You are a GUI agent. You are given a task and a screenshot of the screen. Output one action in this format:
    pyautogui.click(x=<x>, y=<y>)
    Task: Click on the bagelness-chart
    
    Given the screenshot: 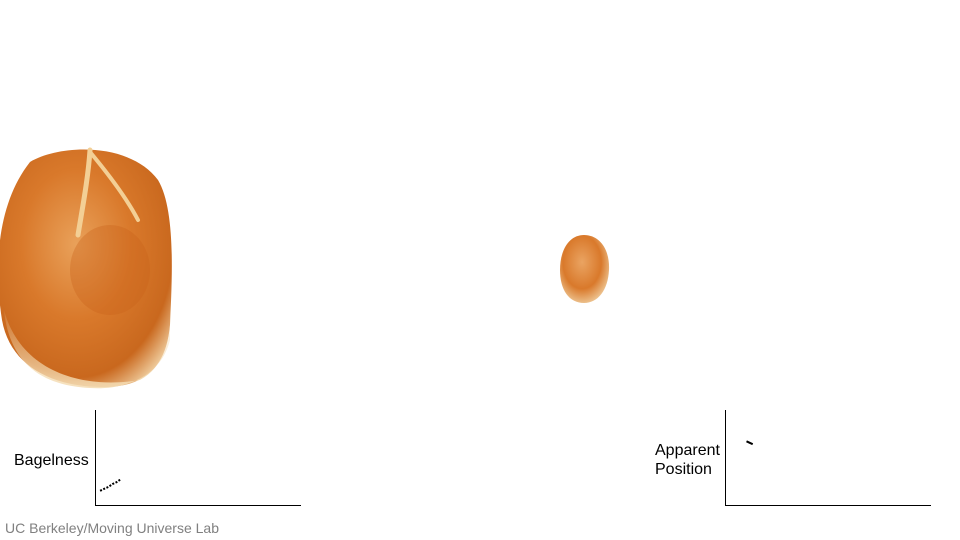 What is the action you would take?
    pyautogui.click(x=198, y=458)
    